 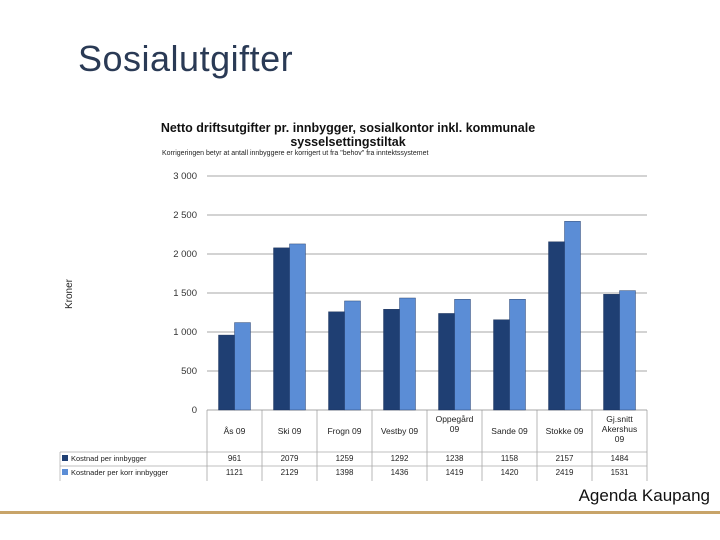 I want to click on legend-label: Kostnader per korr innbygger, so click(x=120, y=472).